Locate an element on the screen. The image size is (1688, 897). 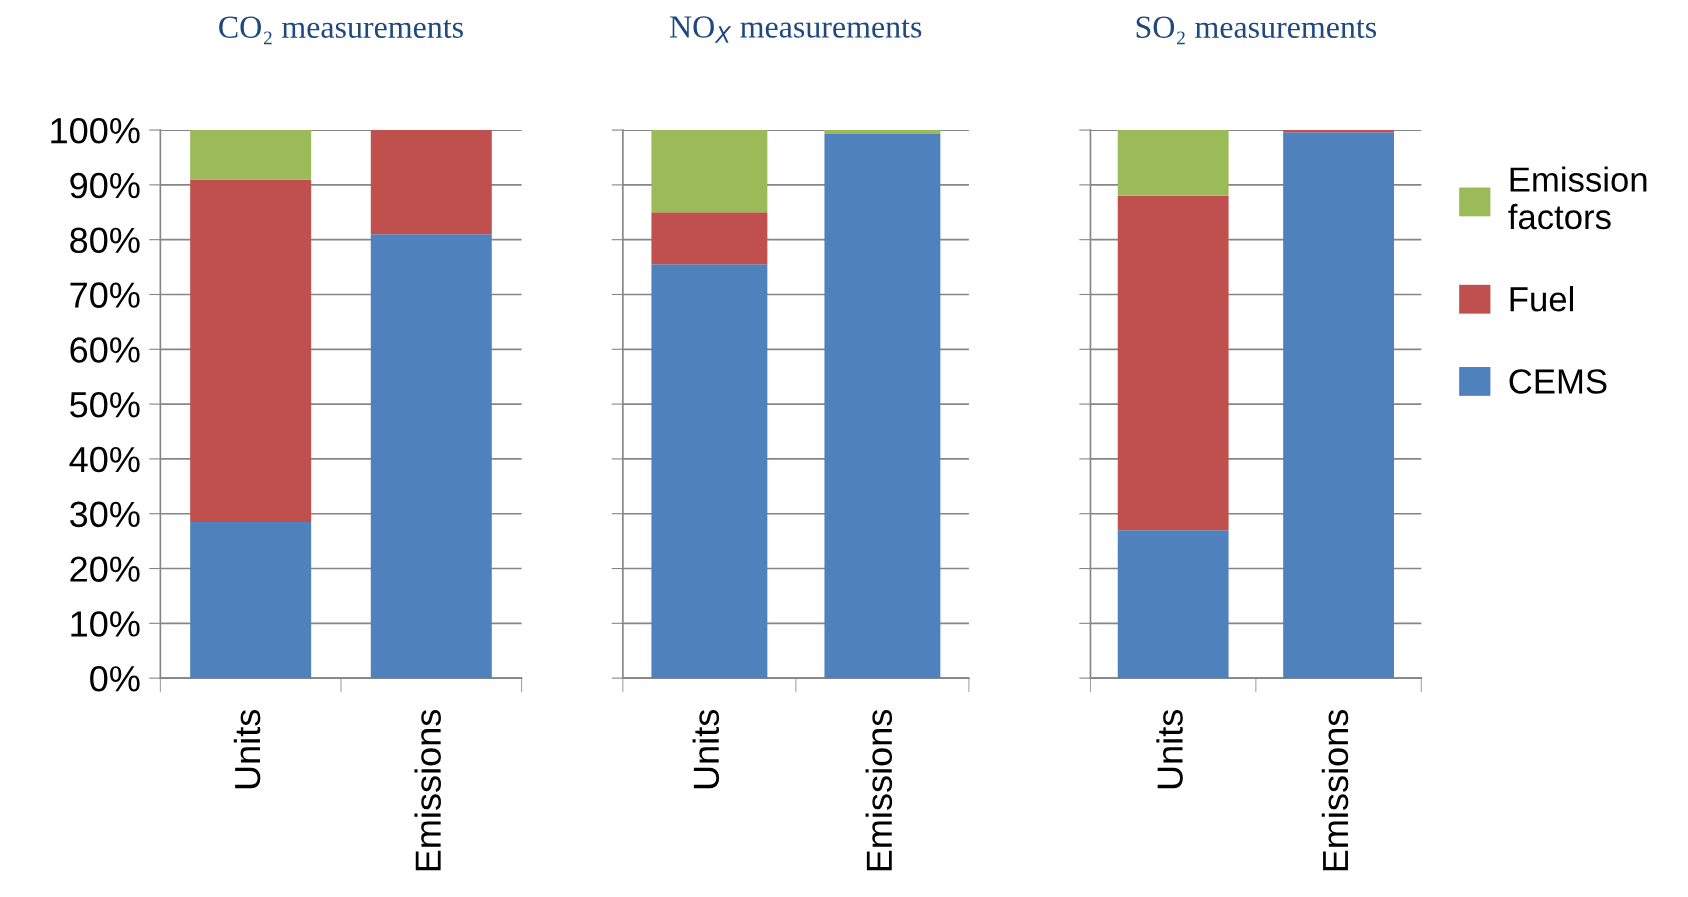
legend-label: CEMS is located at coordinates (1558, 381).